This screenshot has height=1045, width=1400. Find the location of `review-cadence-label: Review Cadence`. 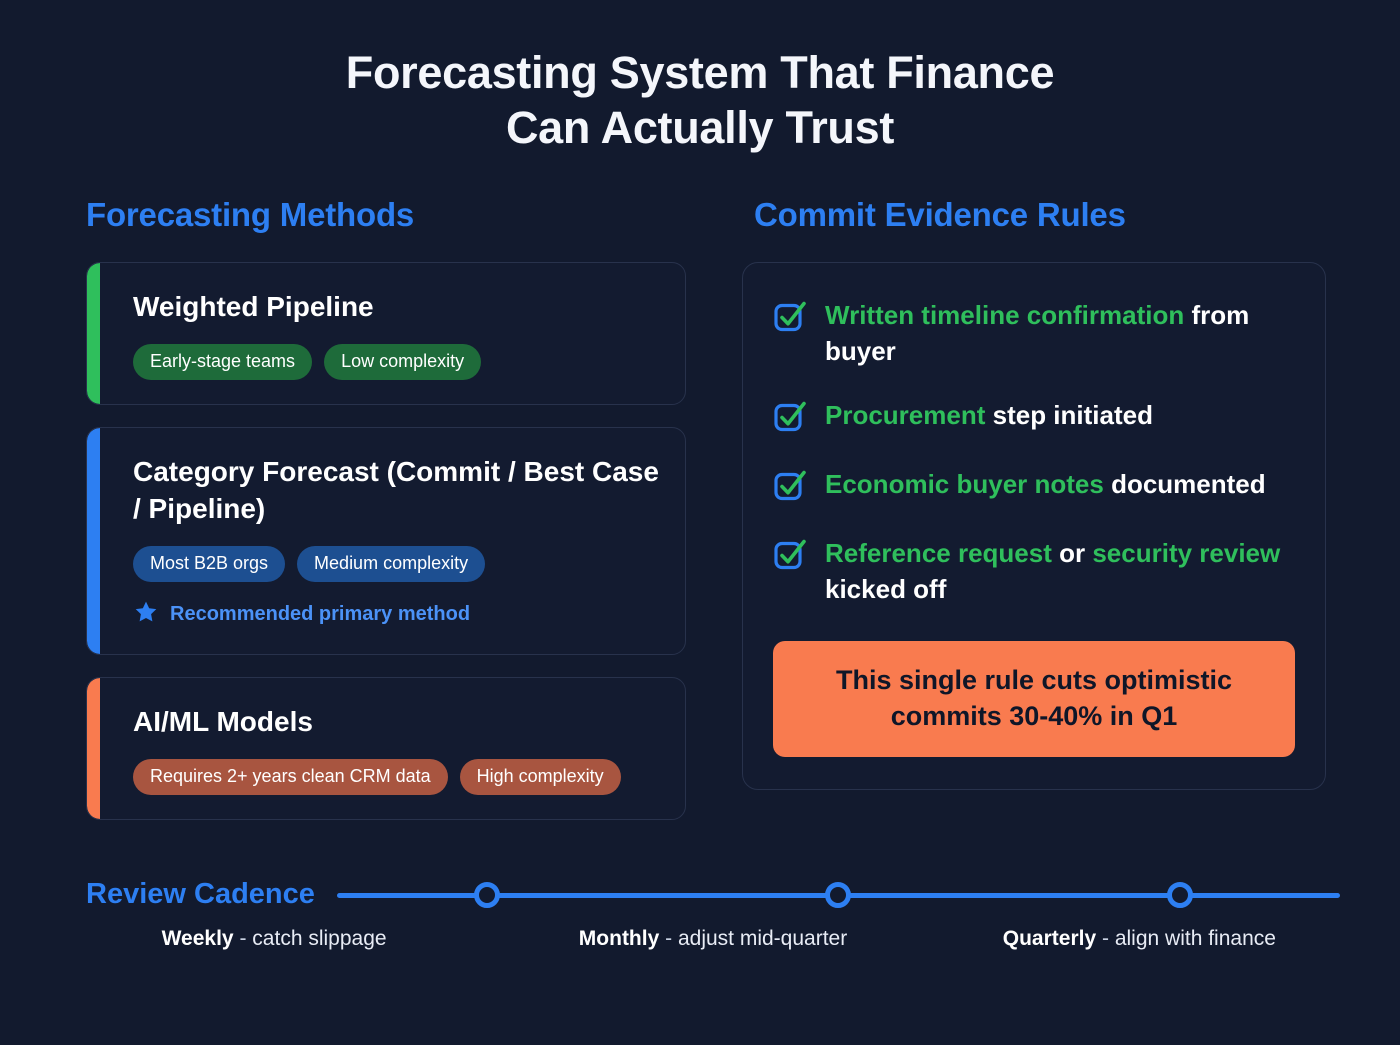

review-cadence-label: Review Cadence is located at coordinates (200, 894).